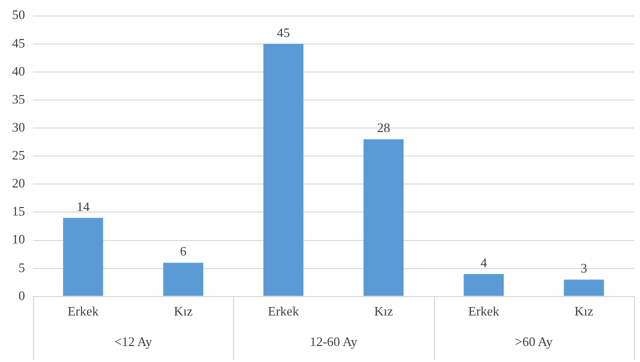  Describe the element at coordinates (484, 262) in the screenshot. I see `data-label: 4` at that location.